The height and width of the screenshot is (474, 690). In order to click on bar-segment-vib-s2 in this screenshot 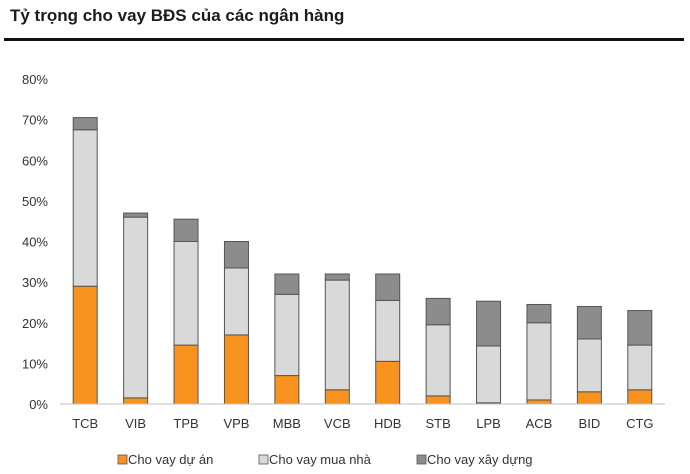, I will do `click(136, 307)`.